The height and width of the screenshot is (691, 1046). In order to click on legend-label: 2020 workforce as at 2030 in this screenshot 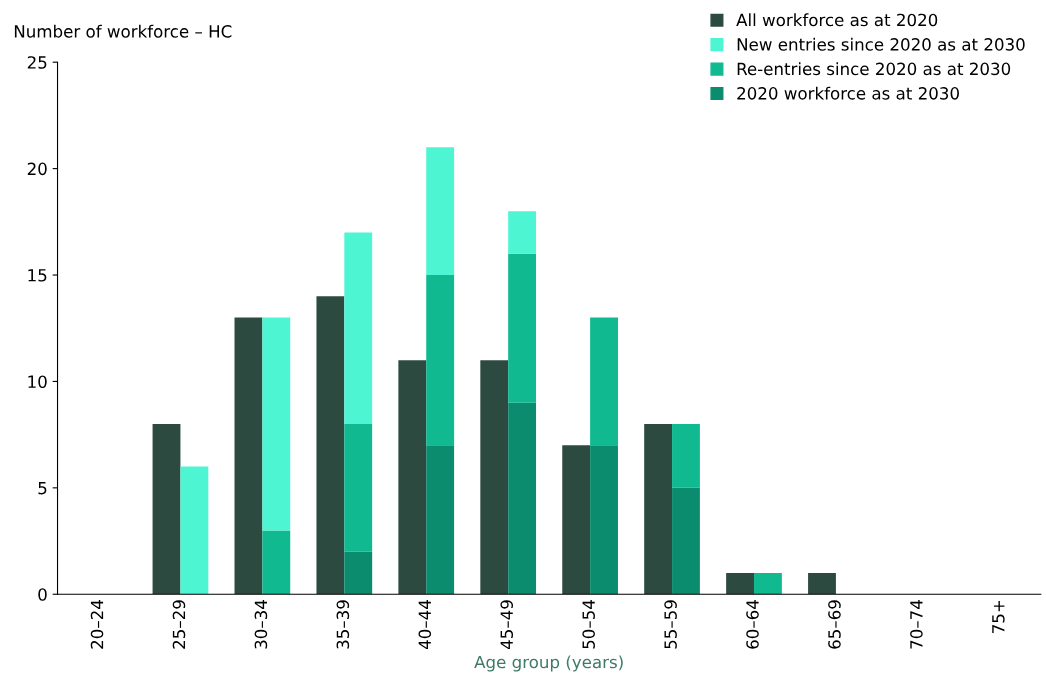, I will do `click(848, 93)`.